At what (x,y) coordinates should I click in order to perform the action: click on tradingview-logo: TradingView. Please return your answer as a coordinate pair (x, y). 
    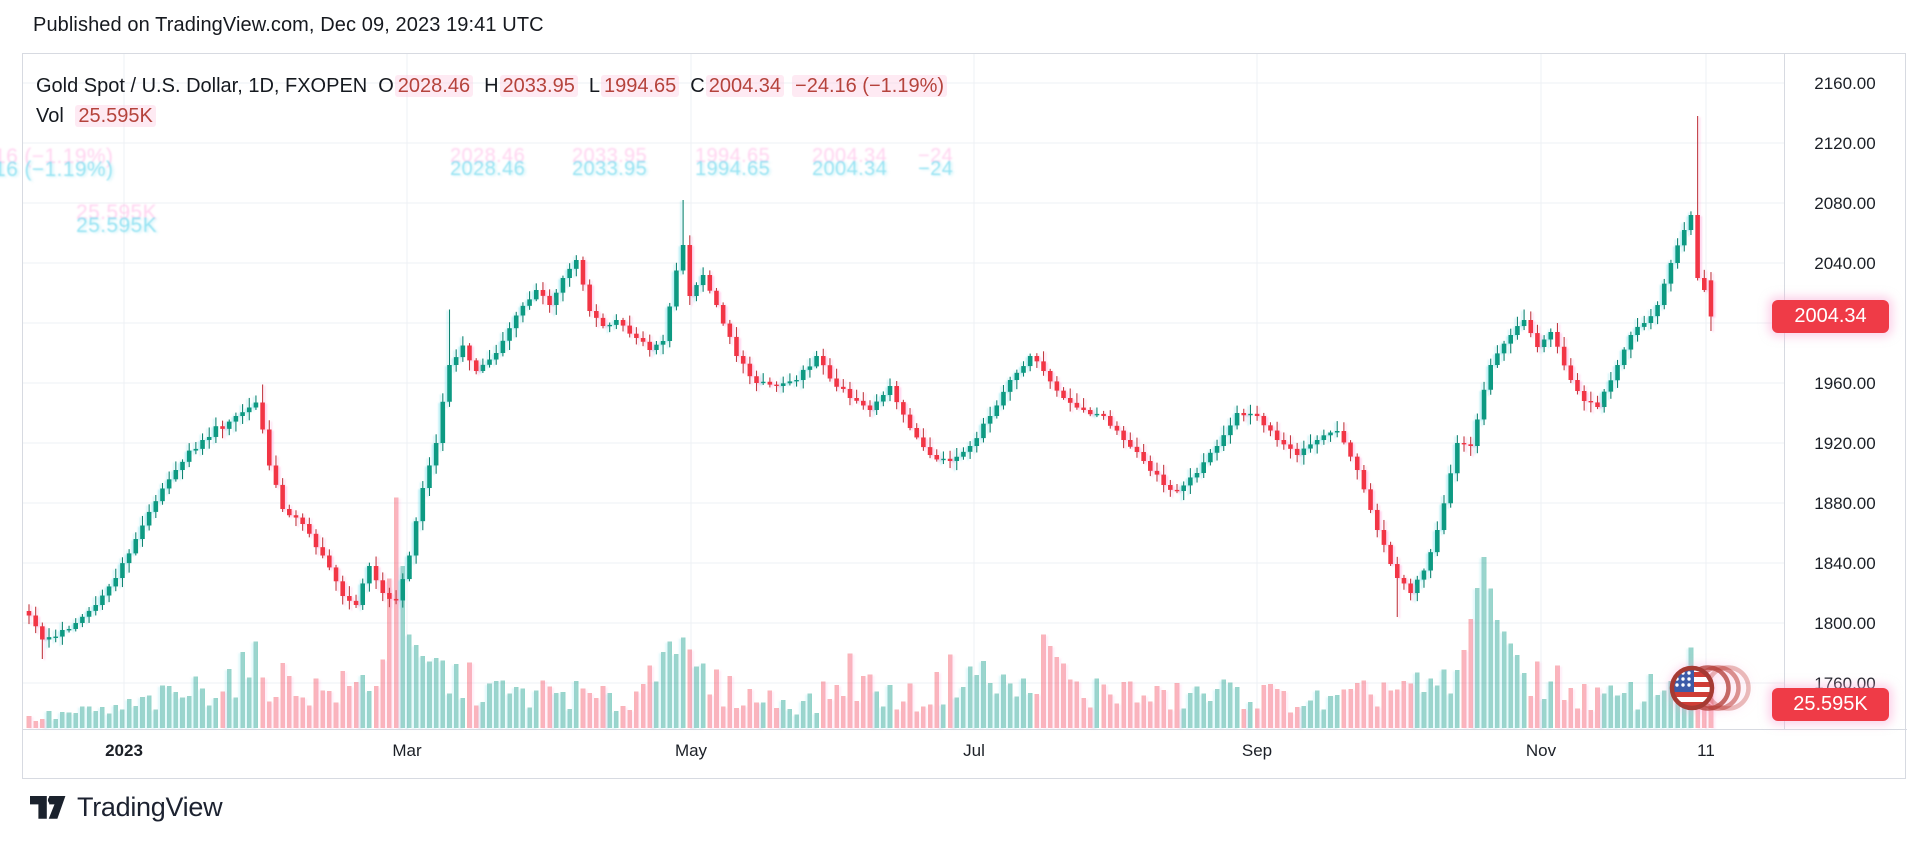
    Looking at the image, I should click on (126, 807).